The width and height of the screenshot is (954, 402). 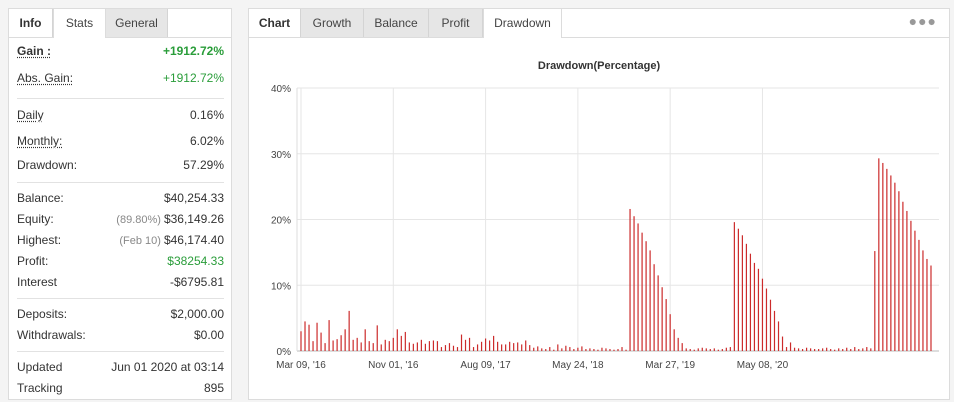 What do you see at coordinates (34, 51) in the screenshot?
I see `gain-label: Gain :` at bounding box center [34, 51].